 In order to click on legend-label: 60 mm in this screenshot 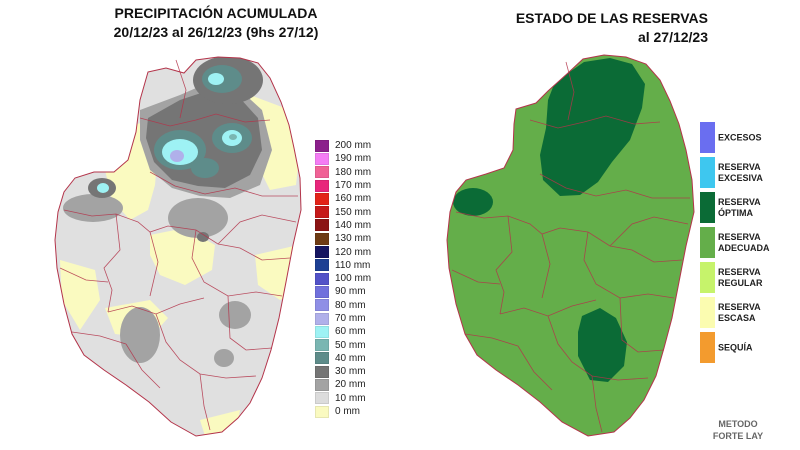, I will do `click(350, 332)`.